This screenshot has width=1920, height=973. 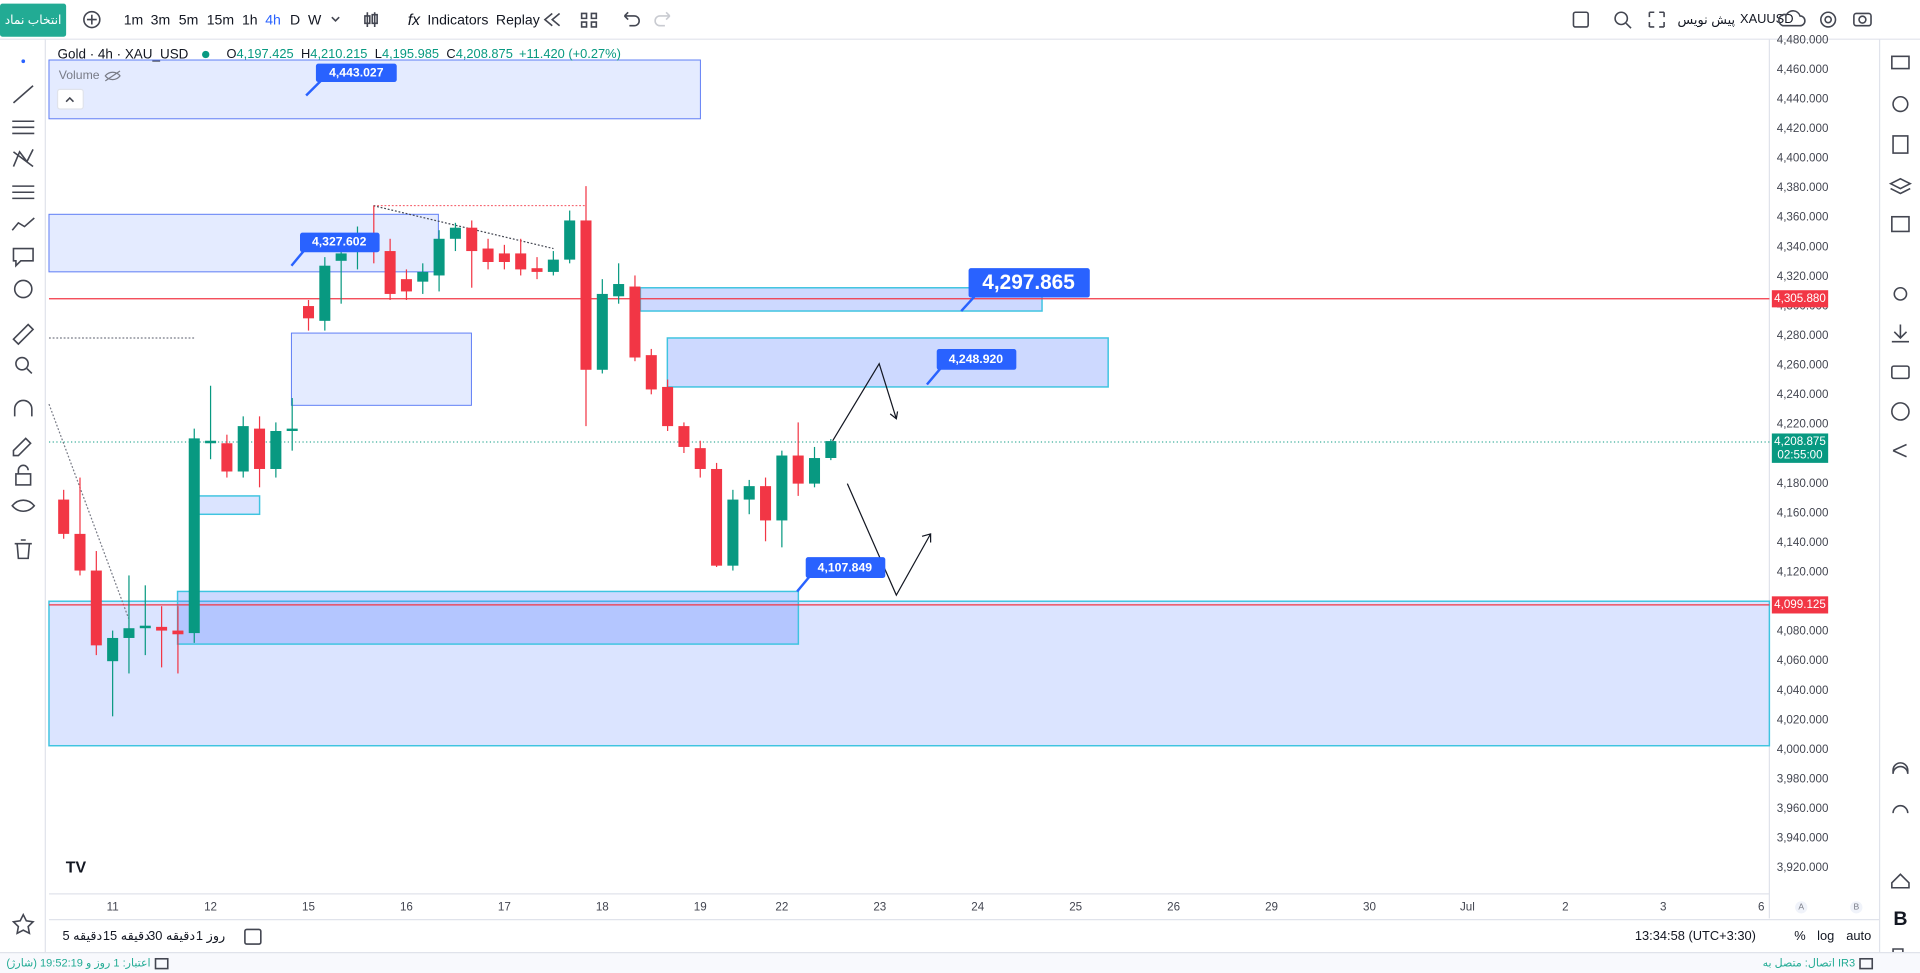 What do you see at coordinates (1900, 104) in the screenshot?
I see `alerts-icon` at bounding box center [1900, 104].